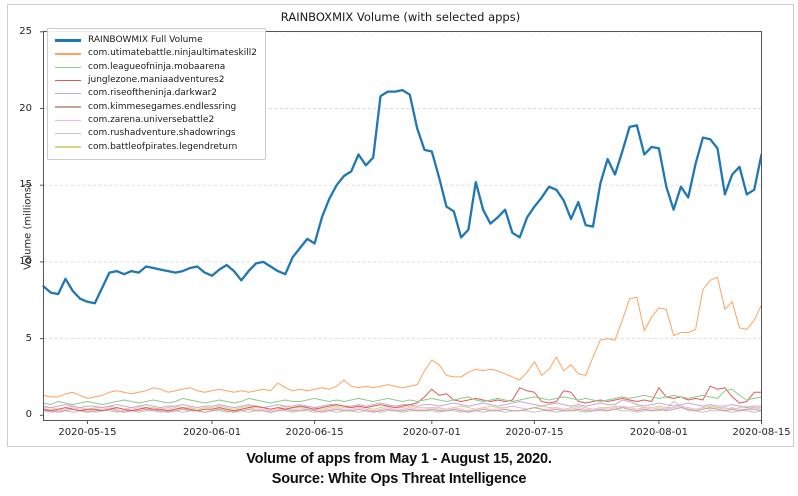  What do you see at coordinates (400, 17) in the screenshot?
I see `chart-title: RAINBOXMIX Volume (with selected apps)` at bounding box center [400, 17].